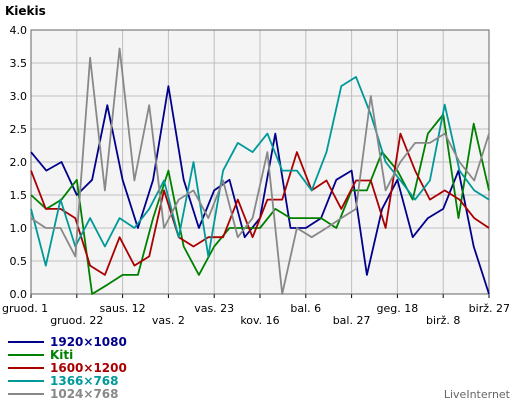  Describe the element at coordinates (19, 63) in the screenshot. I see `y-tick-label: 3.5` at that location.